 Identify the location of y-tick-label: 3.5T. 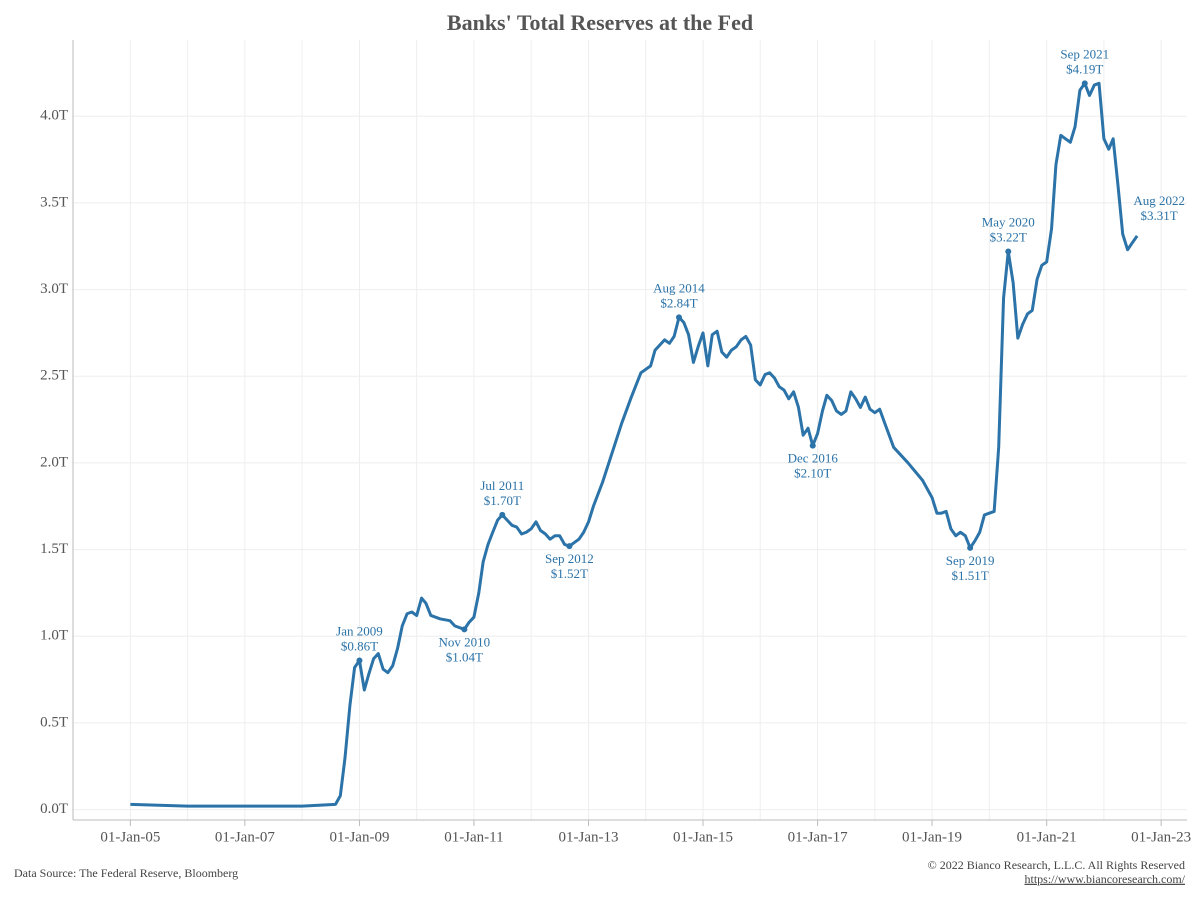
(54, 202).